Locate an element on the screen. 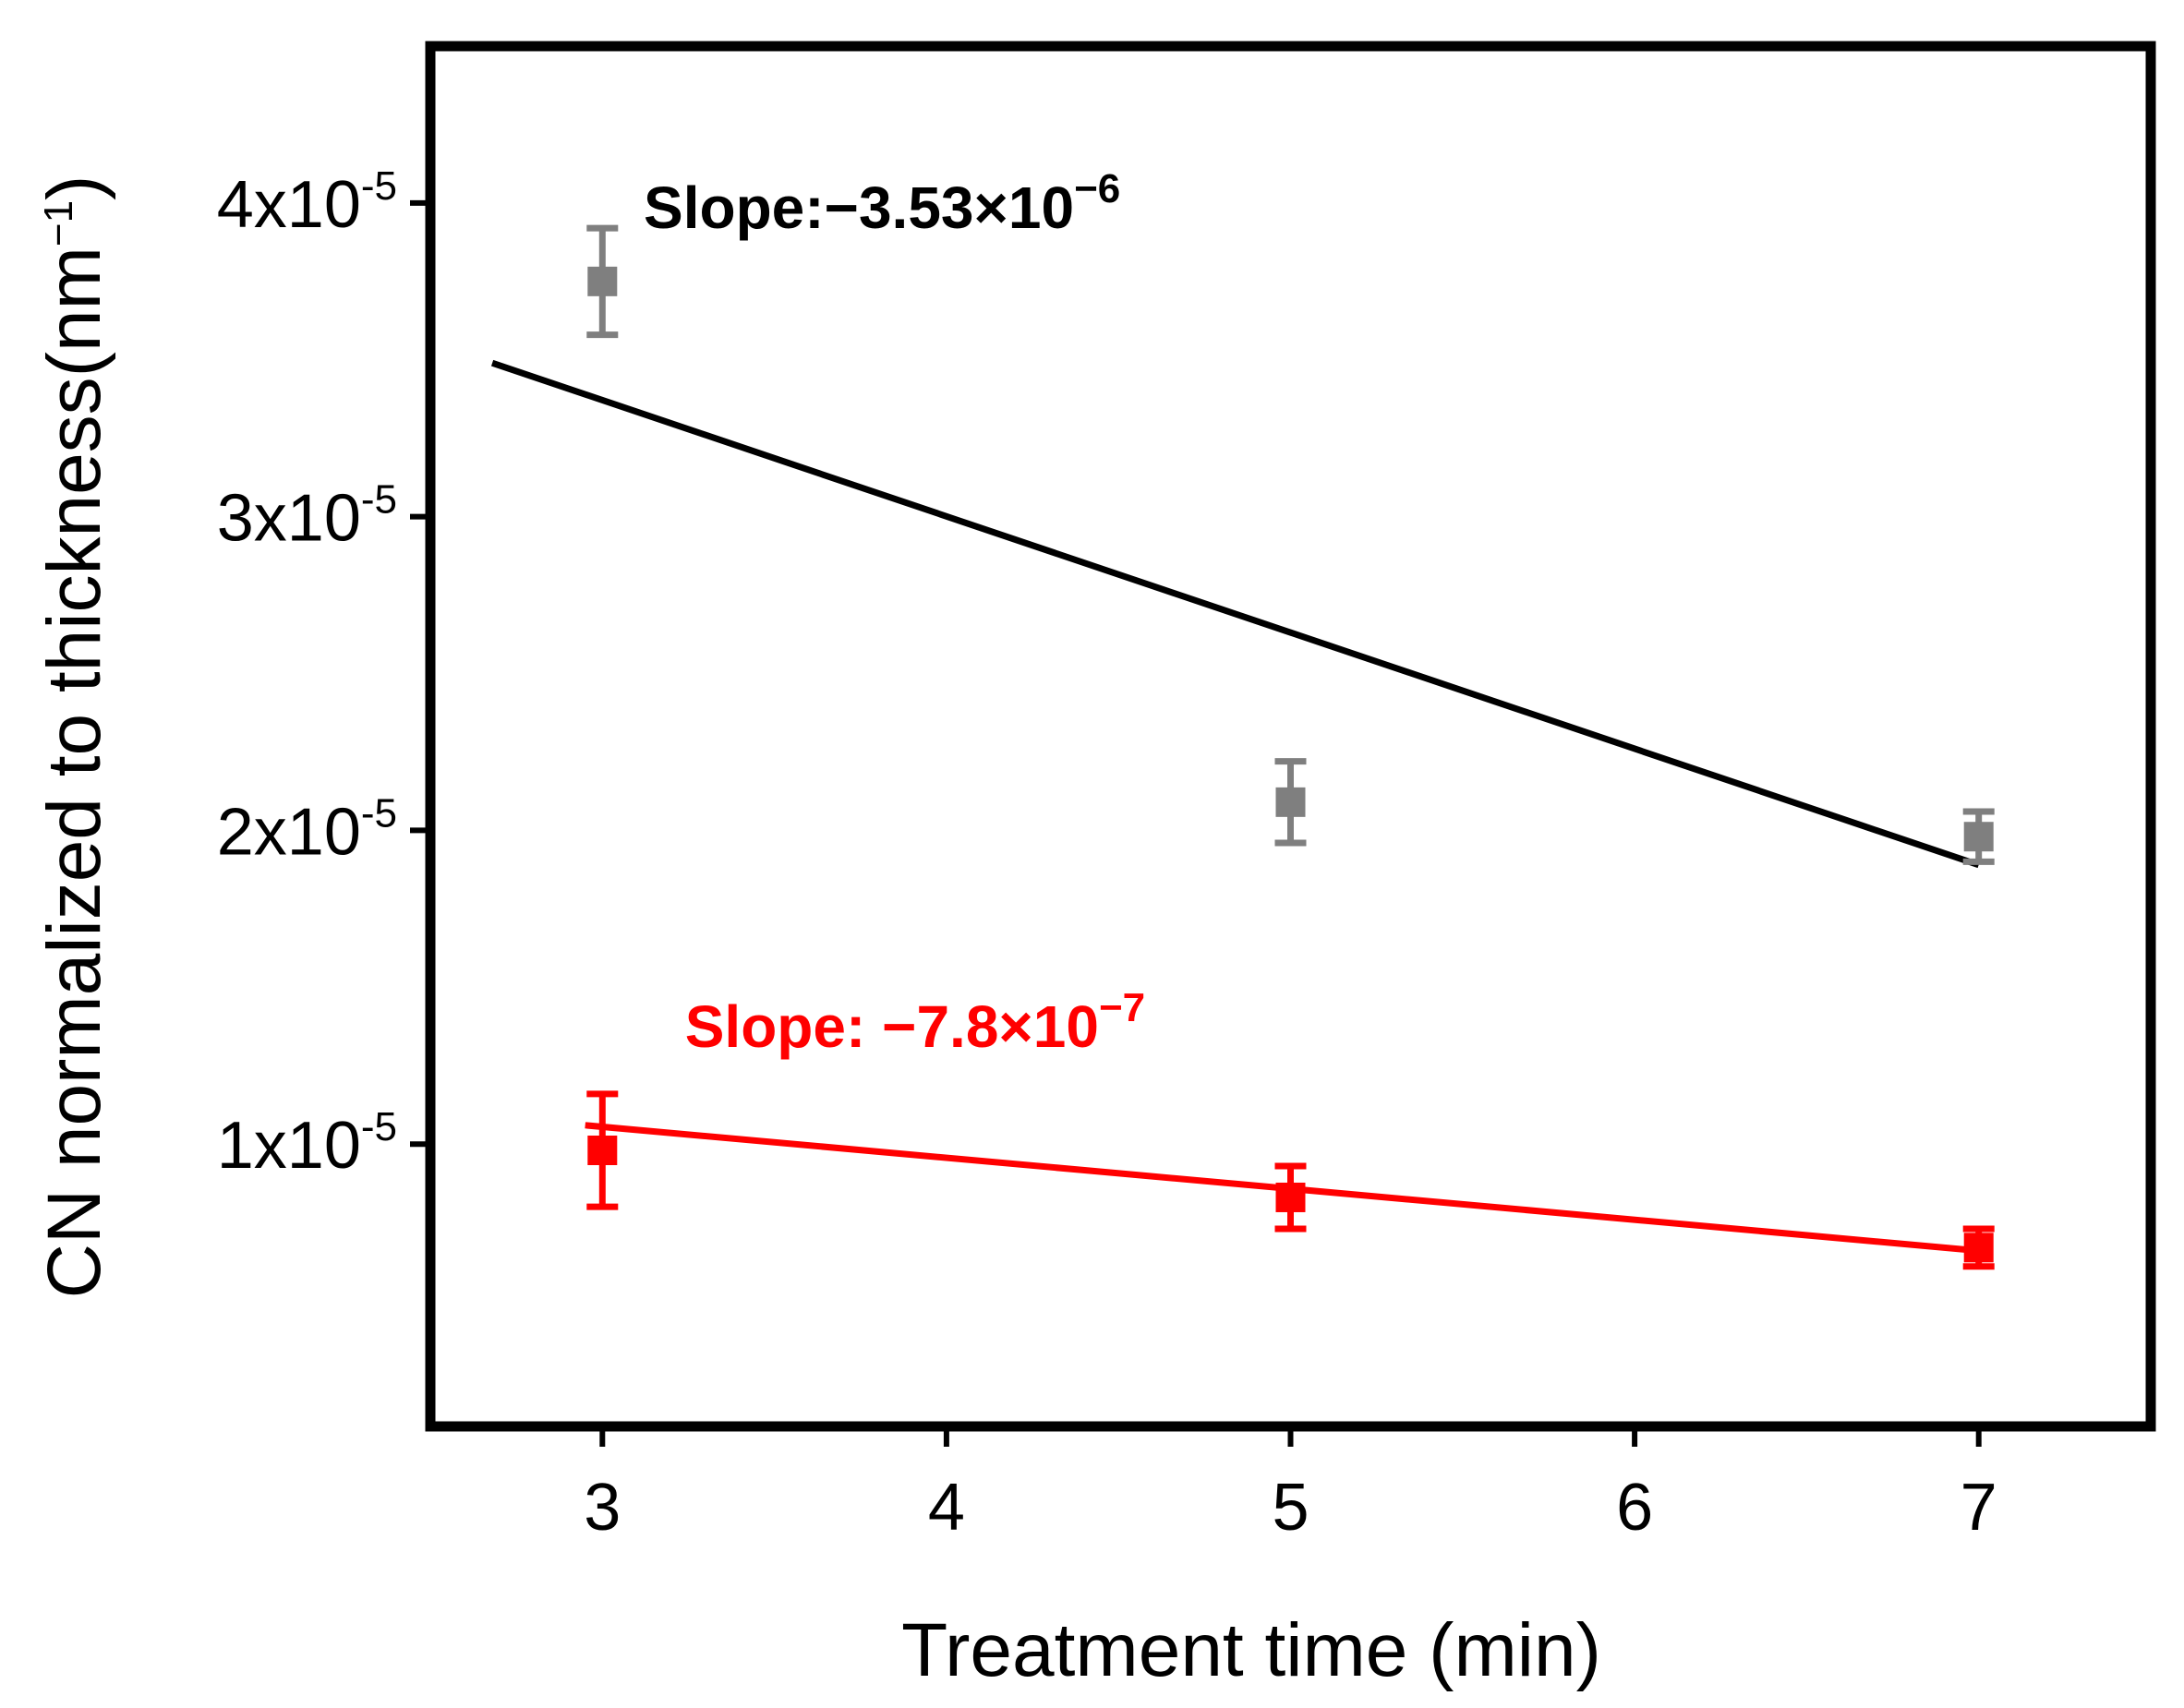 The width and height of the screenshot is (2184, 1708). y-tick-label: 4x10⁻⁵ is located at coordinates (307, 202).